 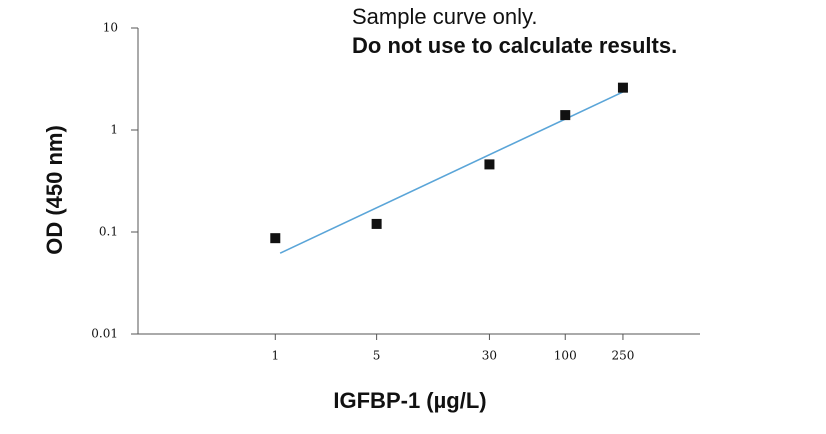 What do you see at coordinates (110, 28) in the screenshot?
I see `y-tick-label: 10` at bounding box center [110, 28].